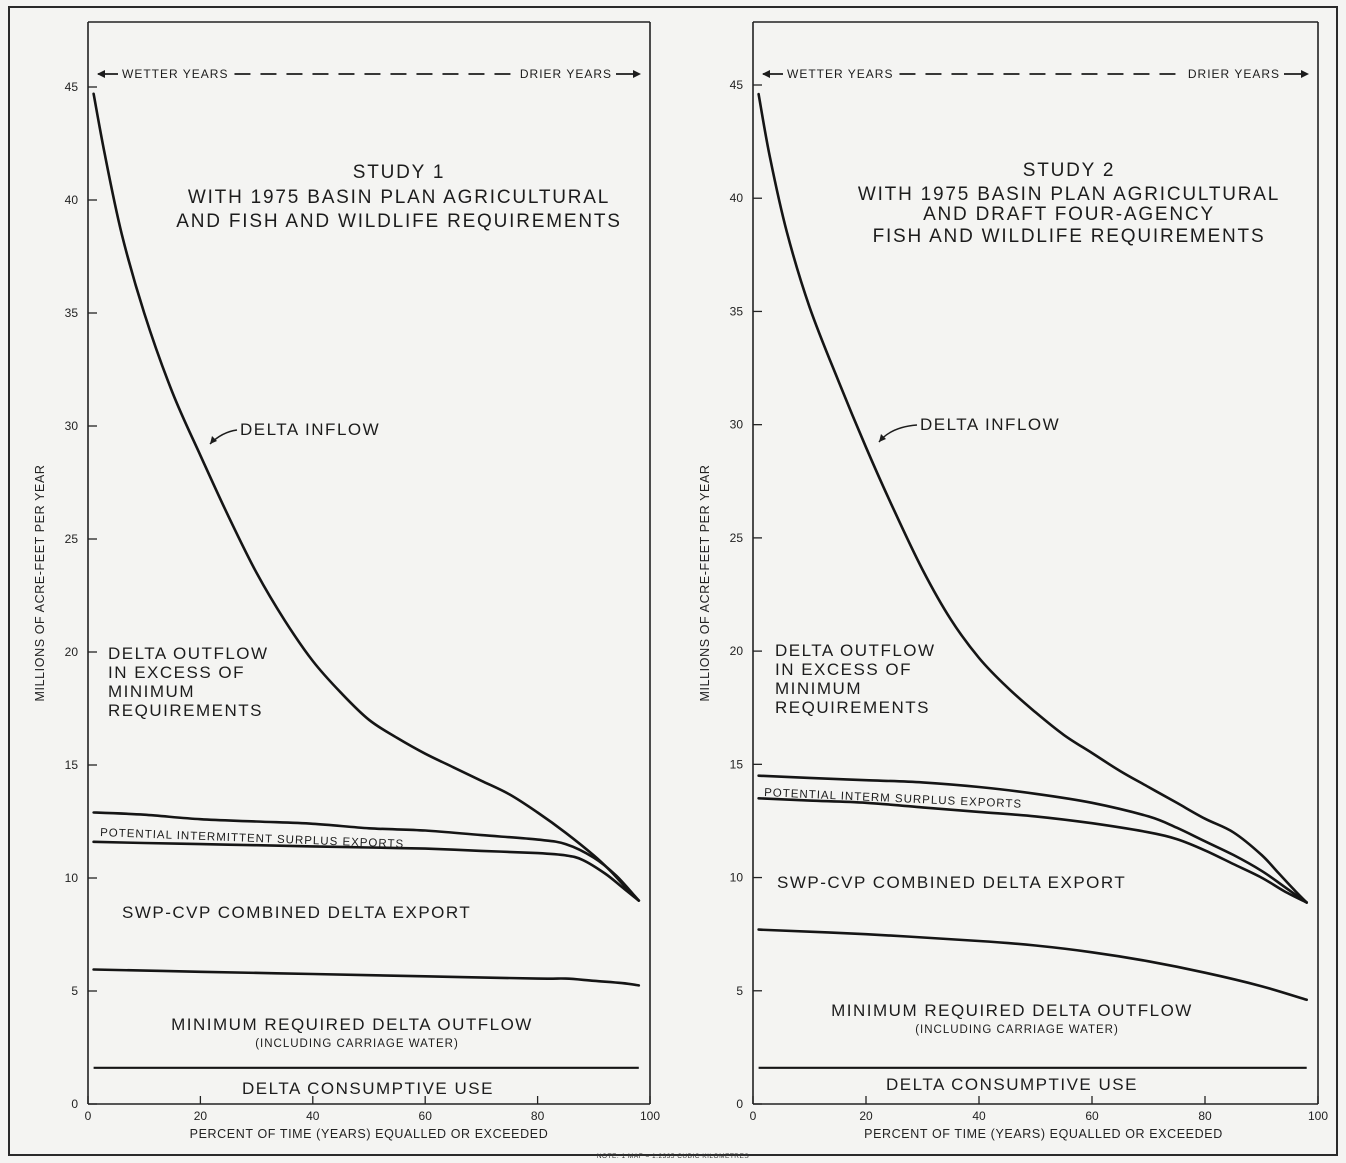 The image size is (1346, 1163). I want to click on surplus-exports-label: POTENTIAL INTERMITTENT SURPLUS EXPORTS, so click(252, 839).